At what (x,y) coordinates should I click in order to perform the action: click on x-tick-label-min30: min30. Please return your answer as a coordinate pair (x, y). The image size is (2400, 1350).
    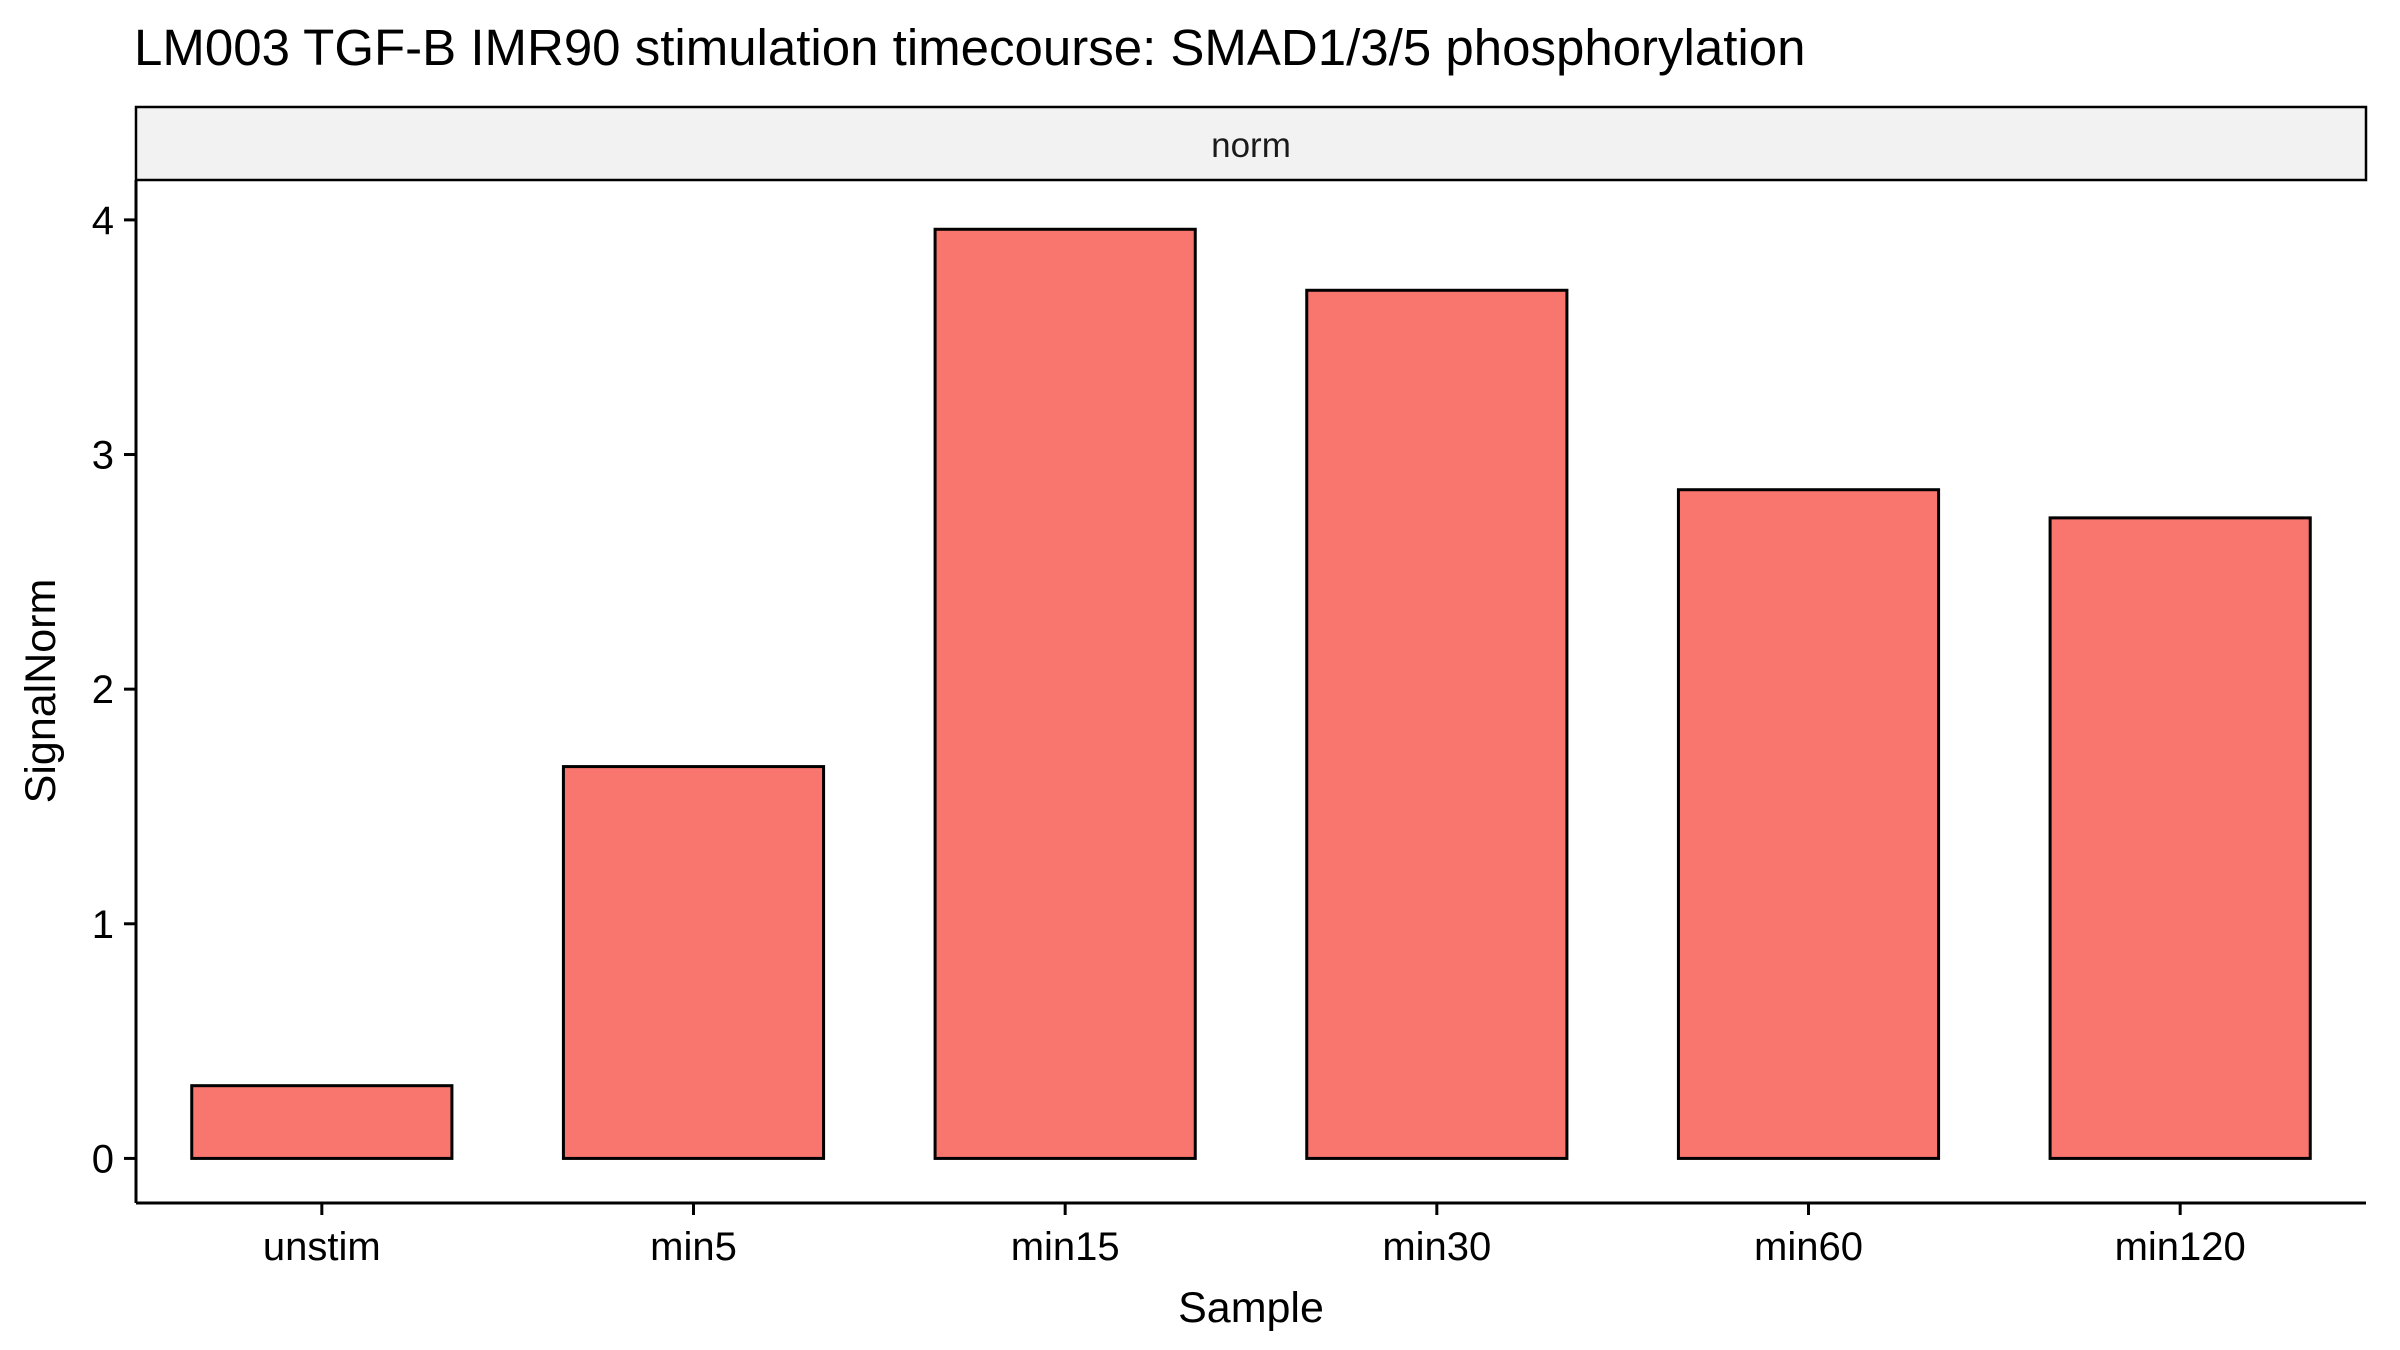
    Looking at the image, I should click on (1436, 1247).